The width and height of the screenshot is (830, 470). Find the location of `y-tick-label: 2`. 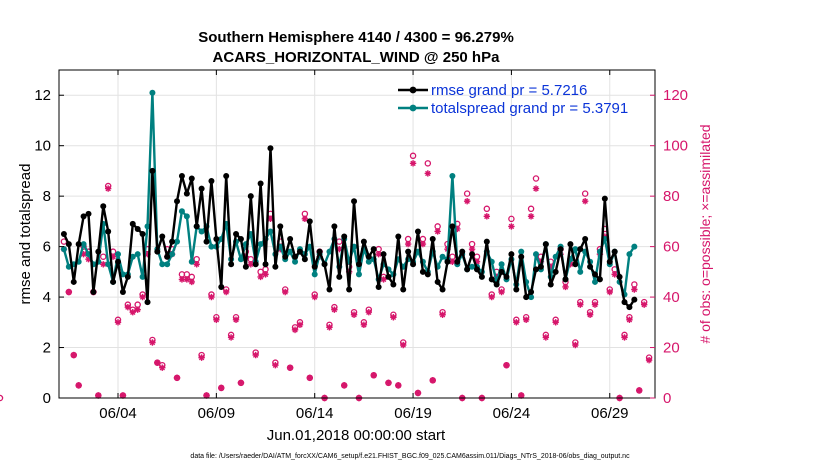

y-tick-label: 2 is located at coordinates (47, 348).